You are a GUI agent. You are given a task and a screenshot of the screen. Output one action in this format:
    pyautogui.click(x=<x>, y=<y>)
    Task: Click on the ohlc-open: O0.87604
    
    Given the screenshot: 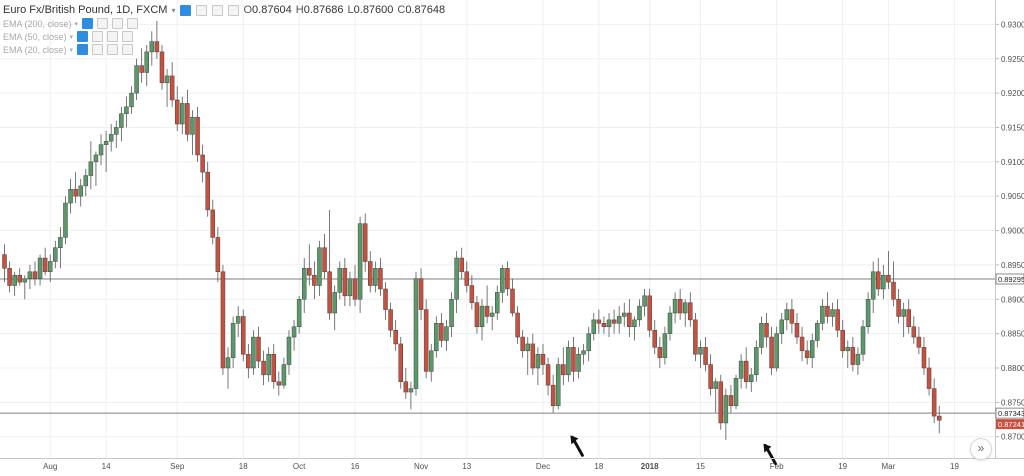 What is the action you would take?
    pyautogui.click(x=267, y=10)
    